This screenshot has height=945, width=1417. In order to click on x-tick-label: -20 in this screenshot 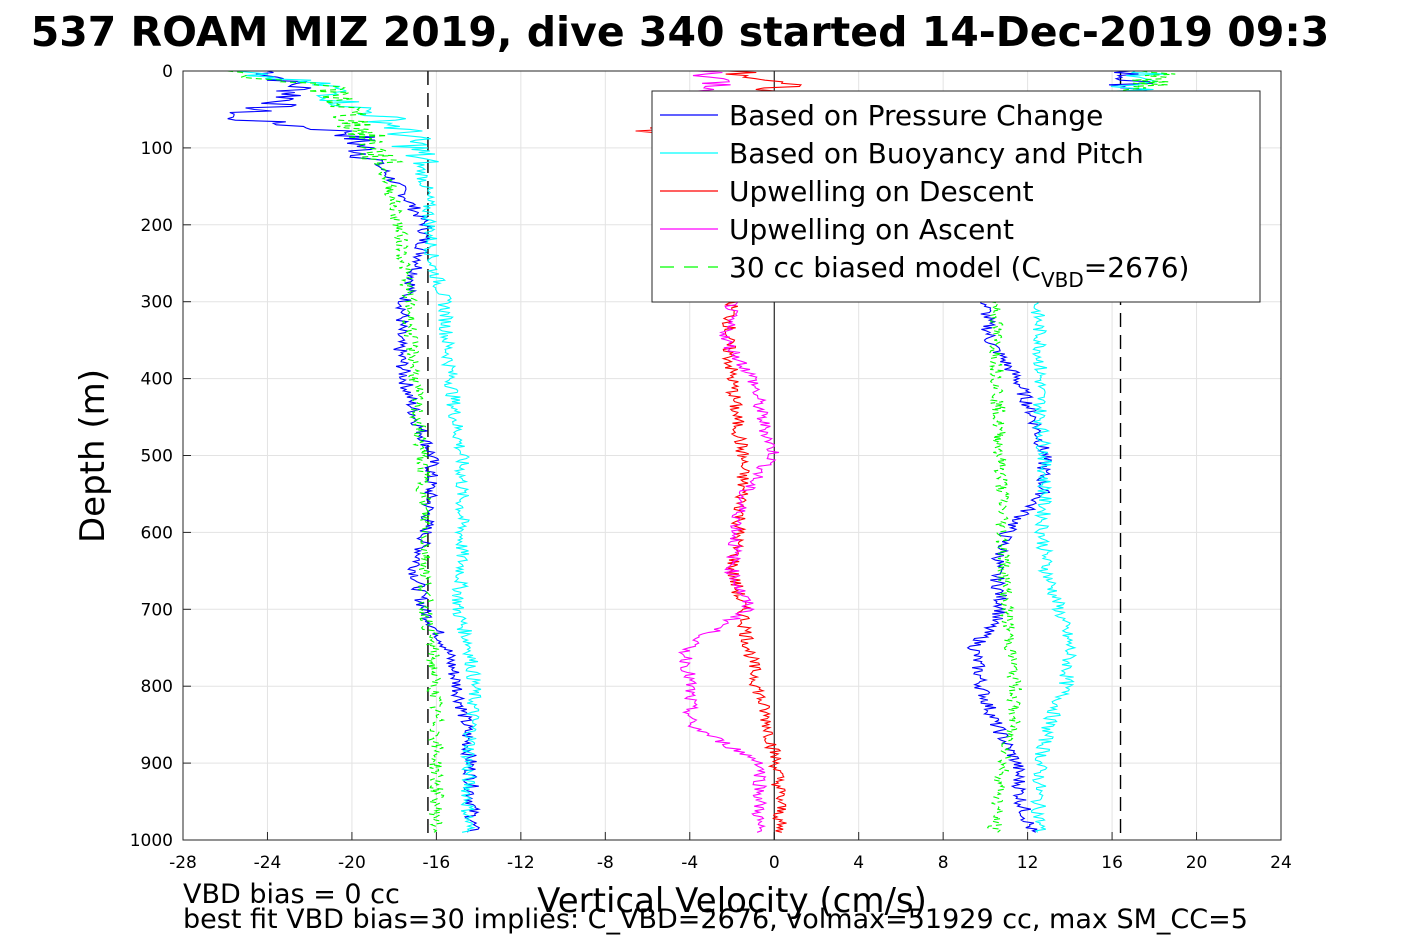, I will do `click(352, 863)`.